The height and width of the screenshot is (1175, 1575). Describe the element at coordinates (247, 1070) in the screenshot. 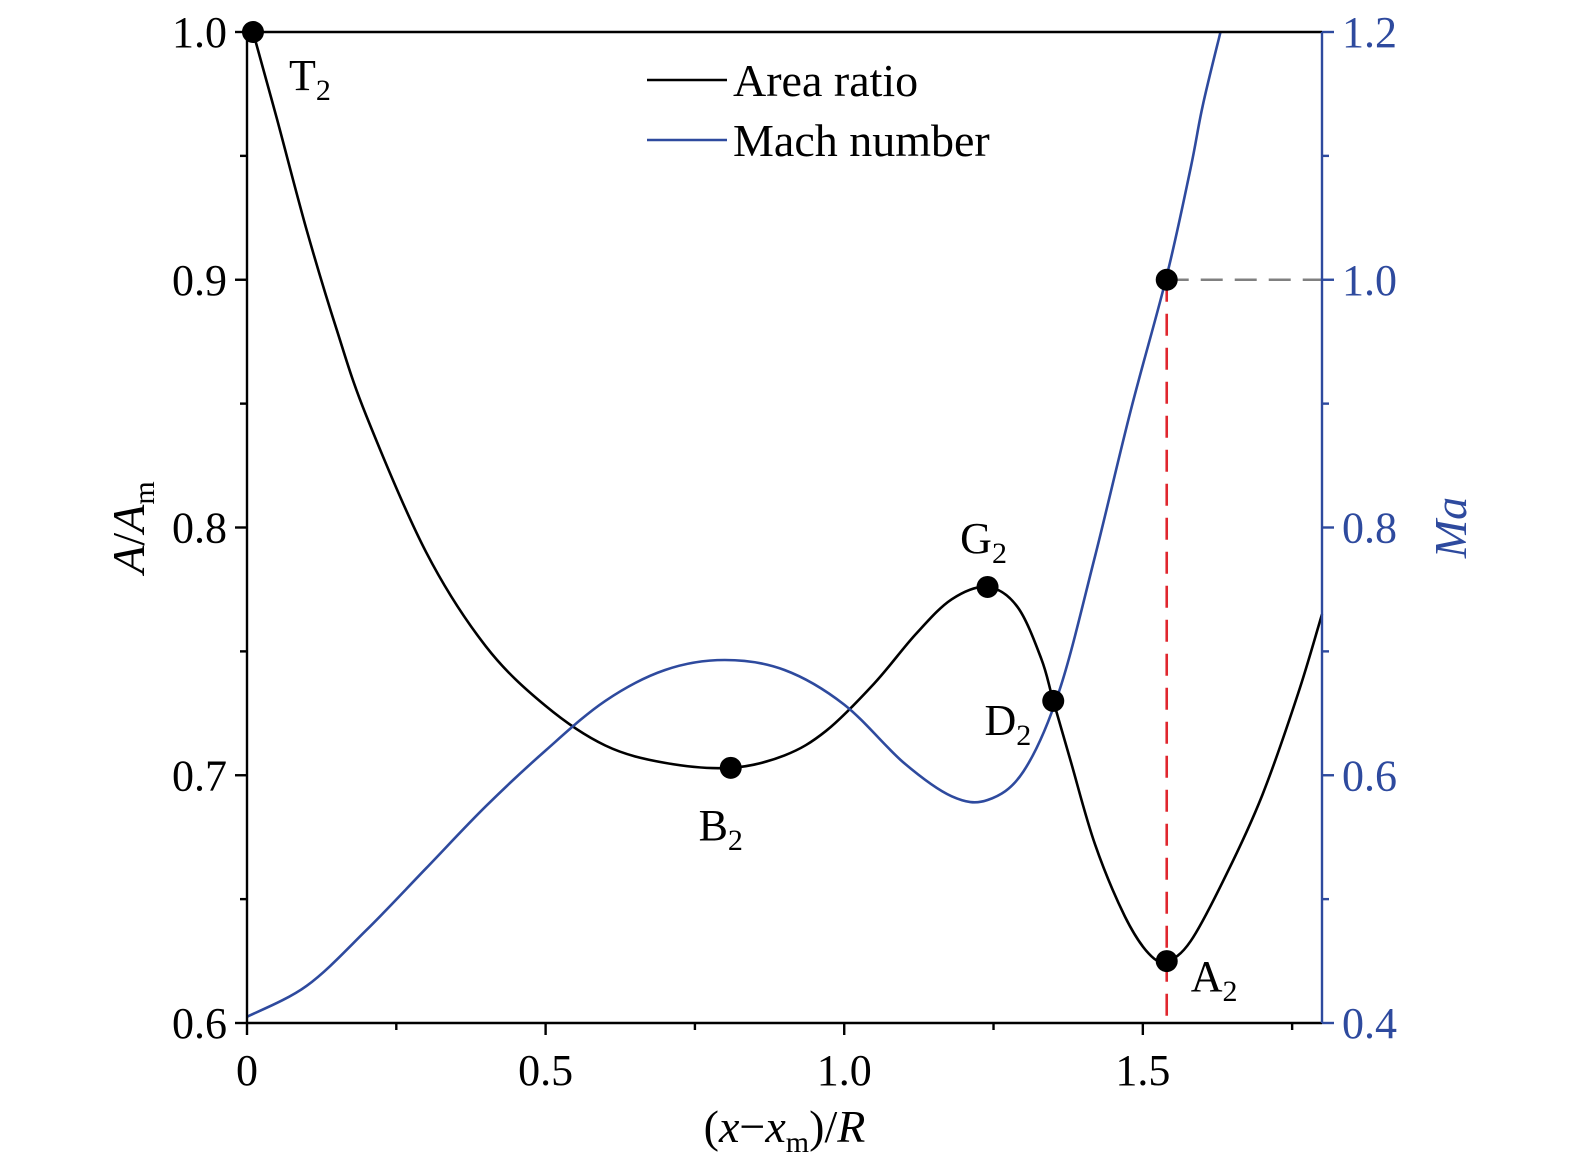

I see `x-tick-label: 0` at that location.